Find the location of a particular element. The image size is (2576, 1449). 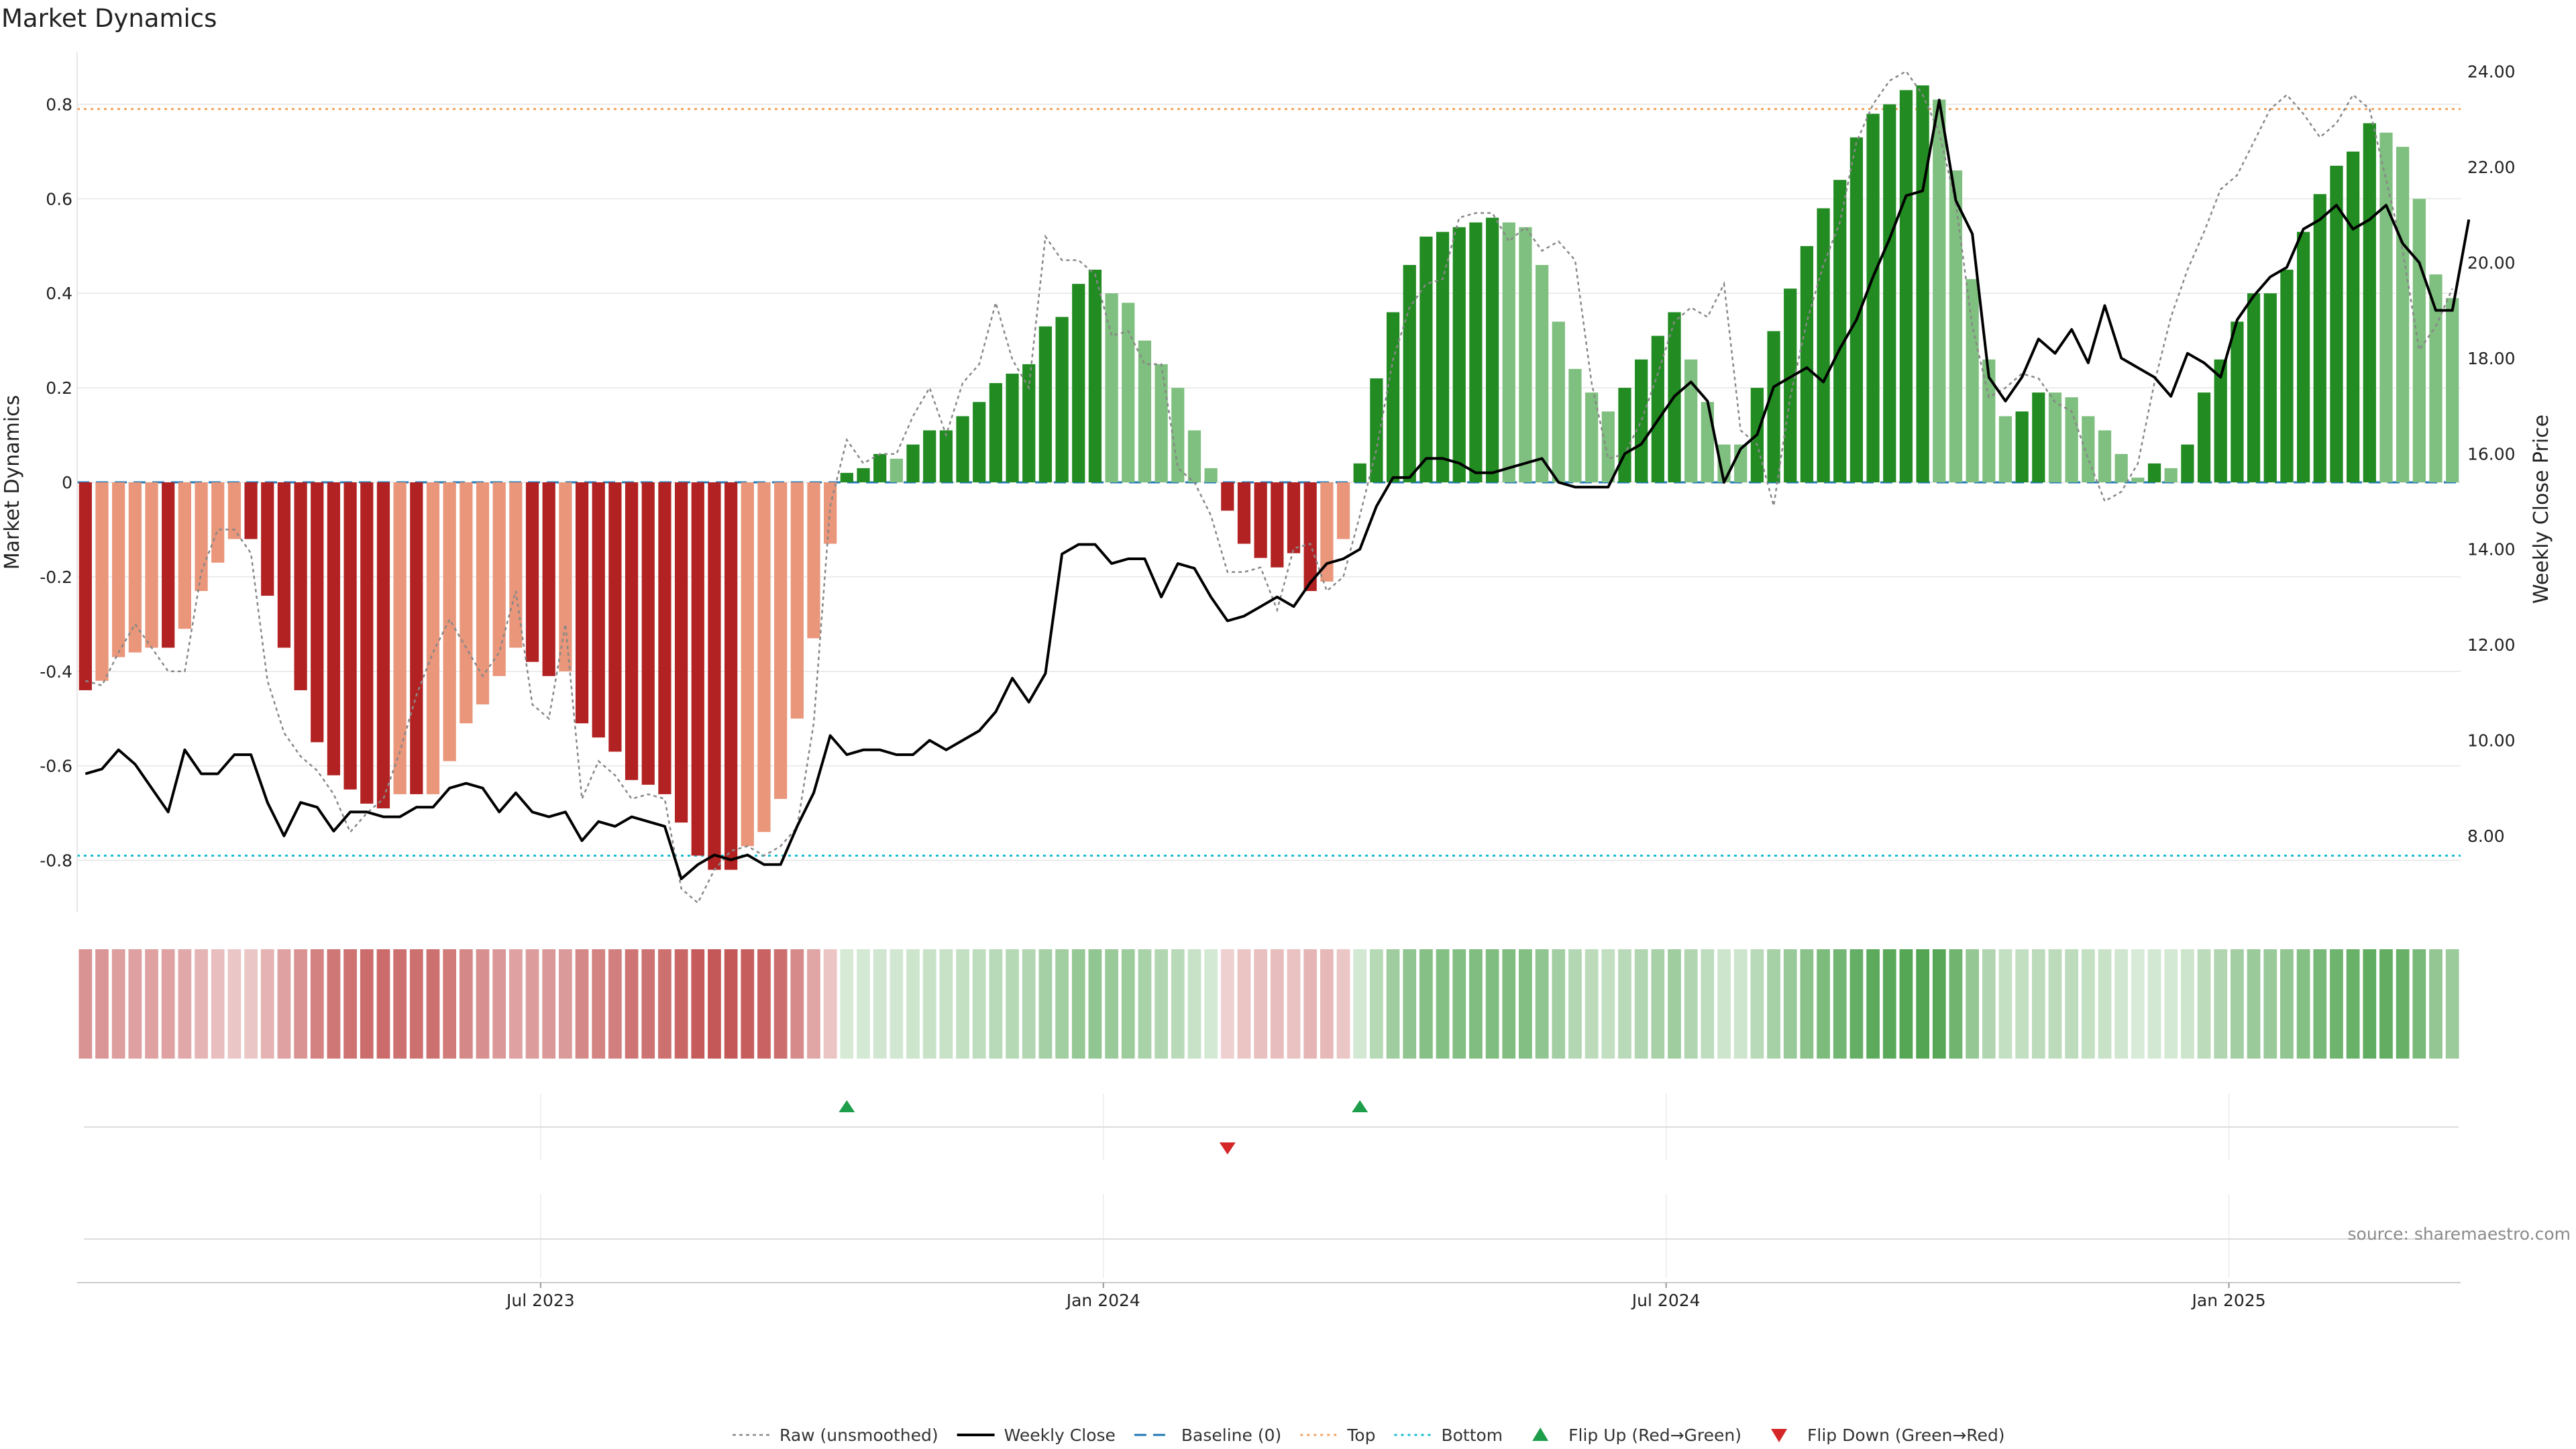

y2-tick-label: 24.00 is located at coordinates (2491, 71).